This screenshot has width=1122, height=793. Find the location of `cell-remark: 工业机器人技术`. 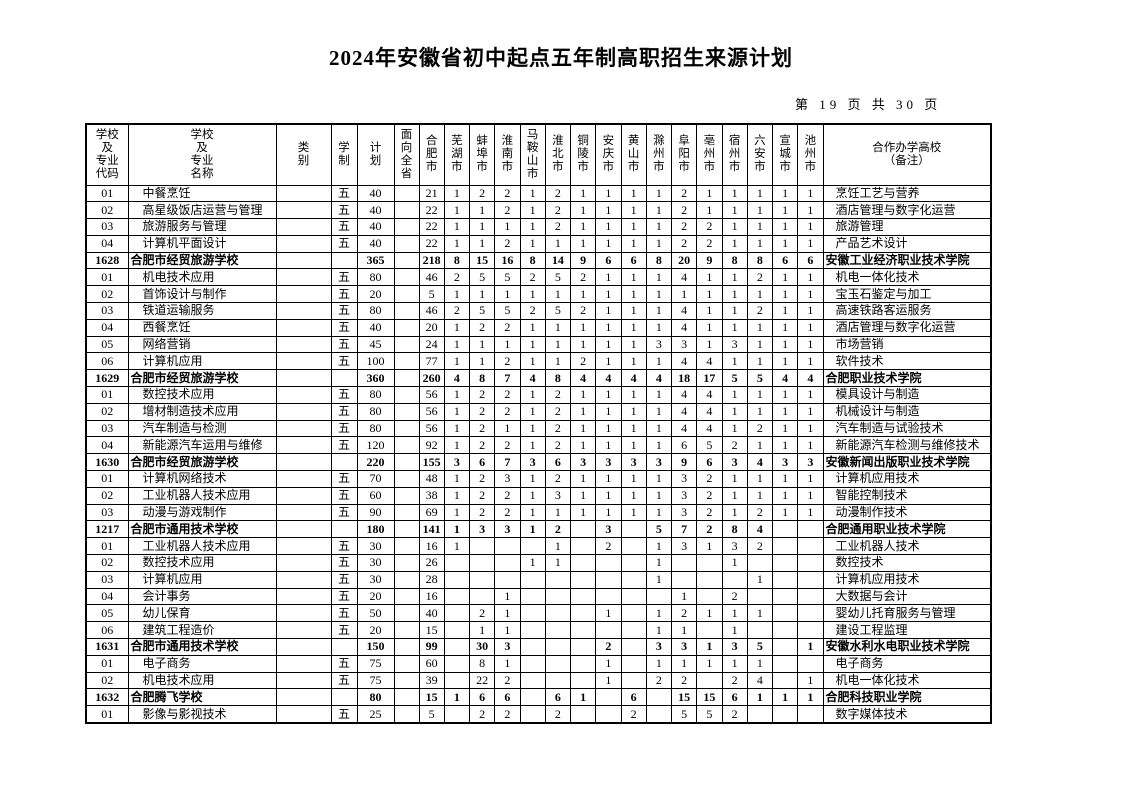

cell-remark: 工业机器人技术 is located at coordinates (907, 546).